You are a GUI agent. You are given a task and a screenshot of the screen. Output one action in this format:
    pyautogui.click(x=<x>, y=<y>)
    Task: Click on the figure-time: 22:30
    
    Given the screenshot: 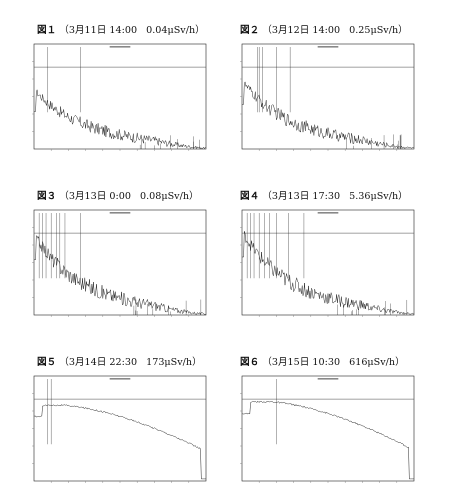 What is the action you would take?
    pyautogui.click(x=123, y=362)
    